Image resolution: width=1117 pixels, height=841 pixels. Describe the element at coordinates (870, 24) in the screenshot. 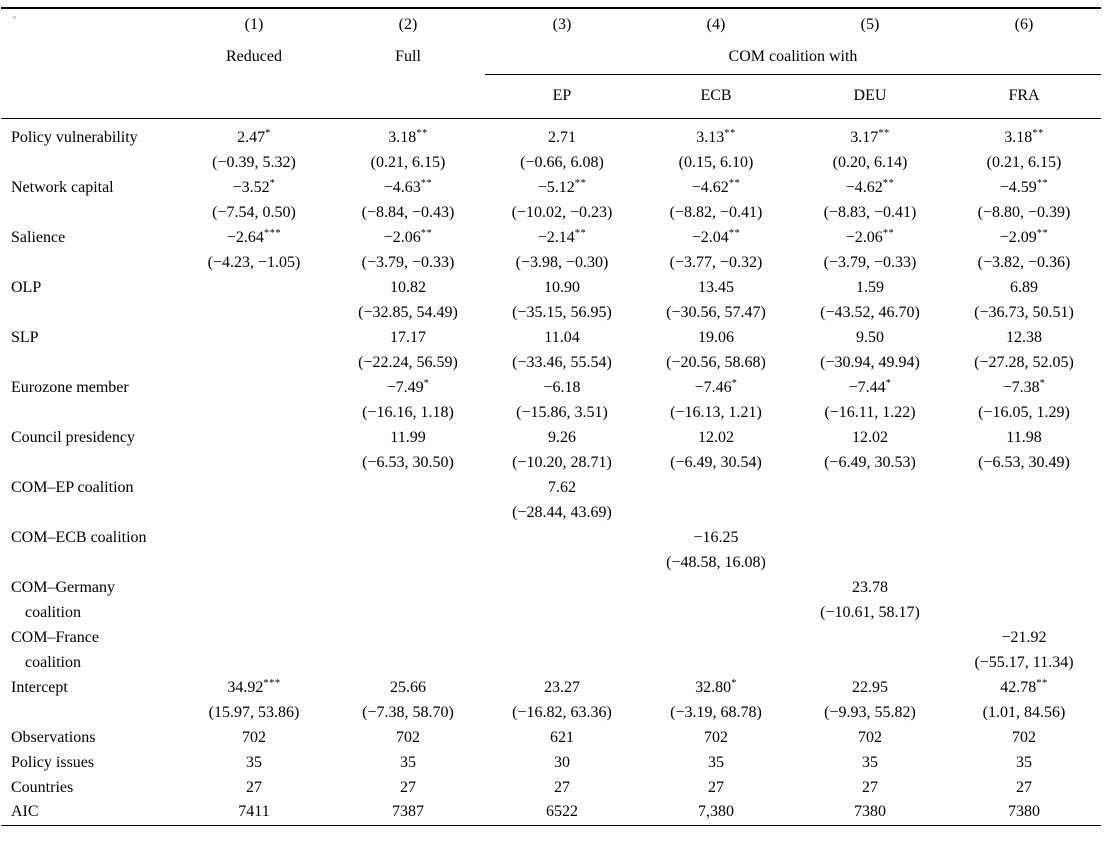

I see `model-number-header: (5)` at that location.